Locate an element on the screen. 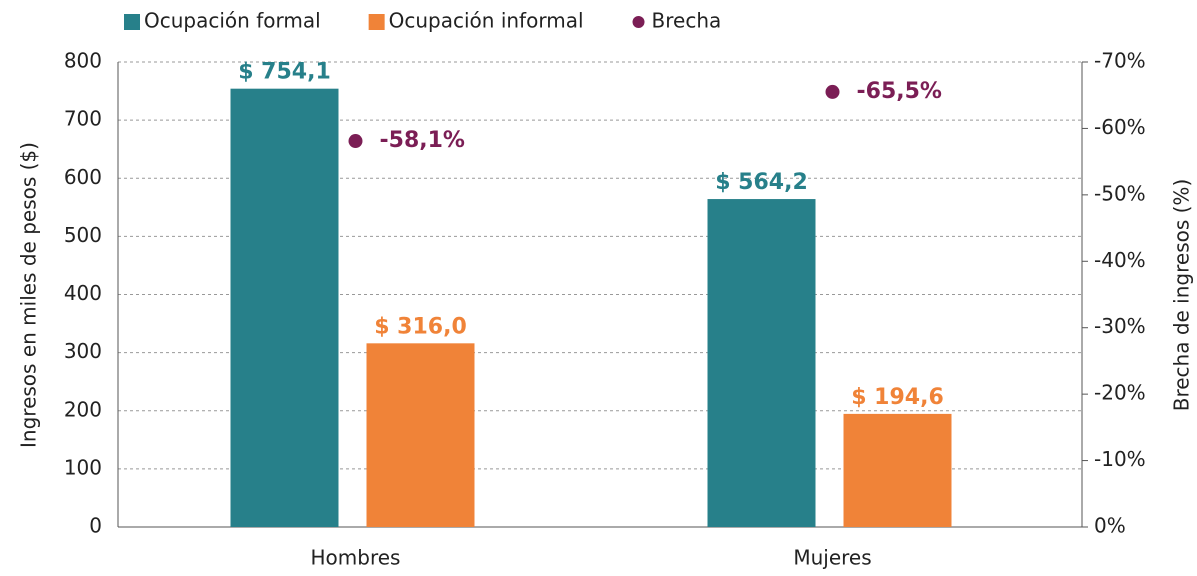 The image size is (1197, 576). y2-tick-label: -50% is located at coordinates (1120, 193).